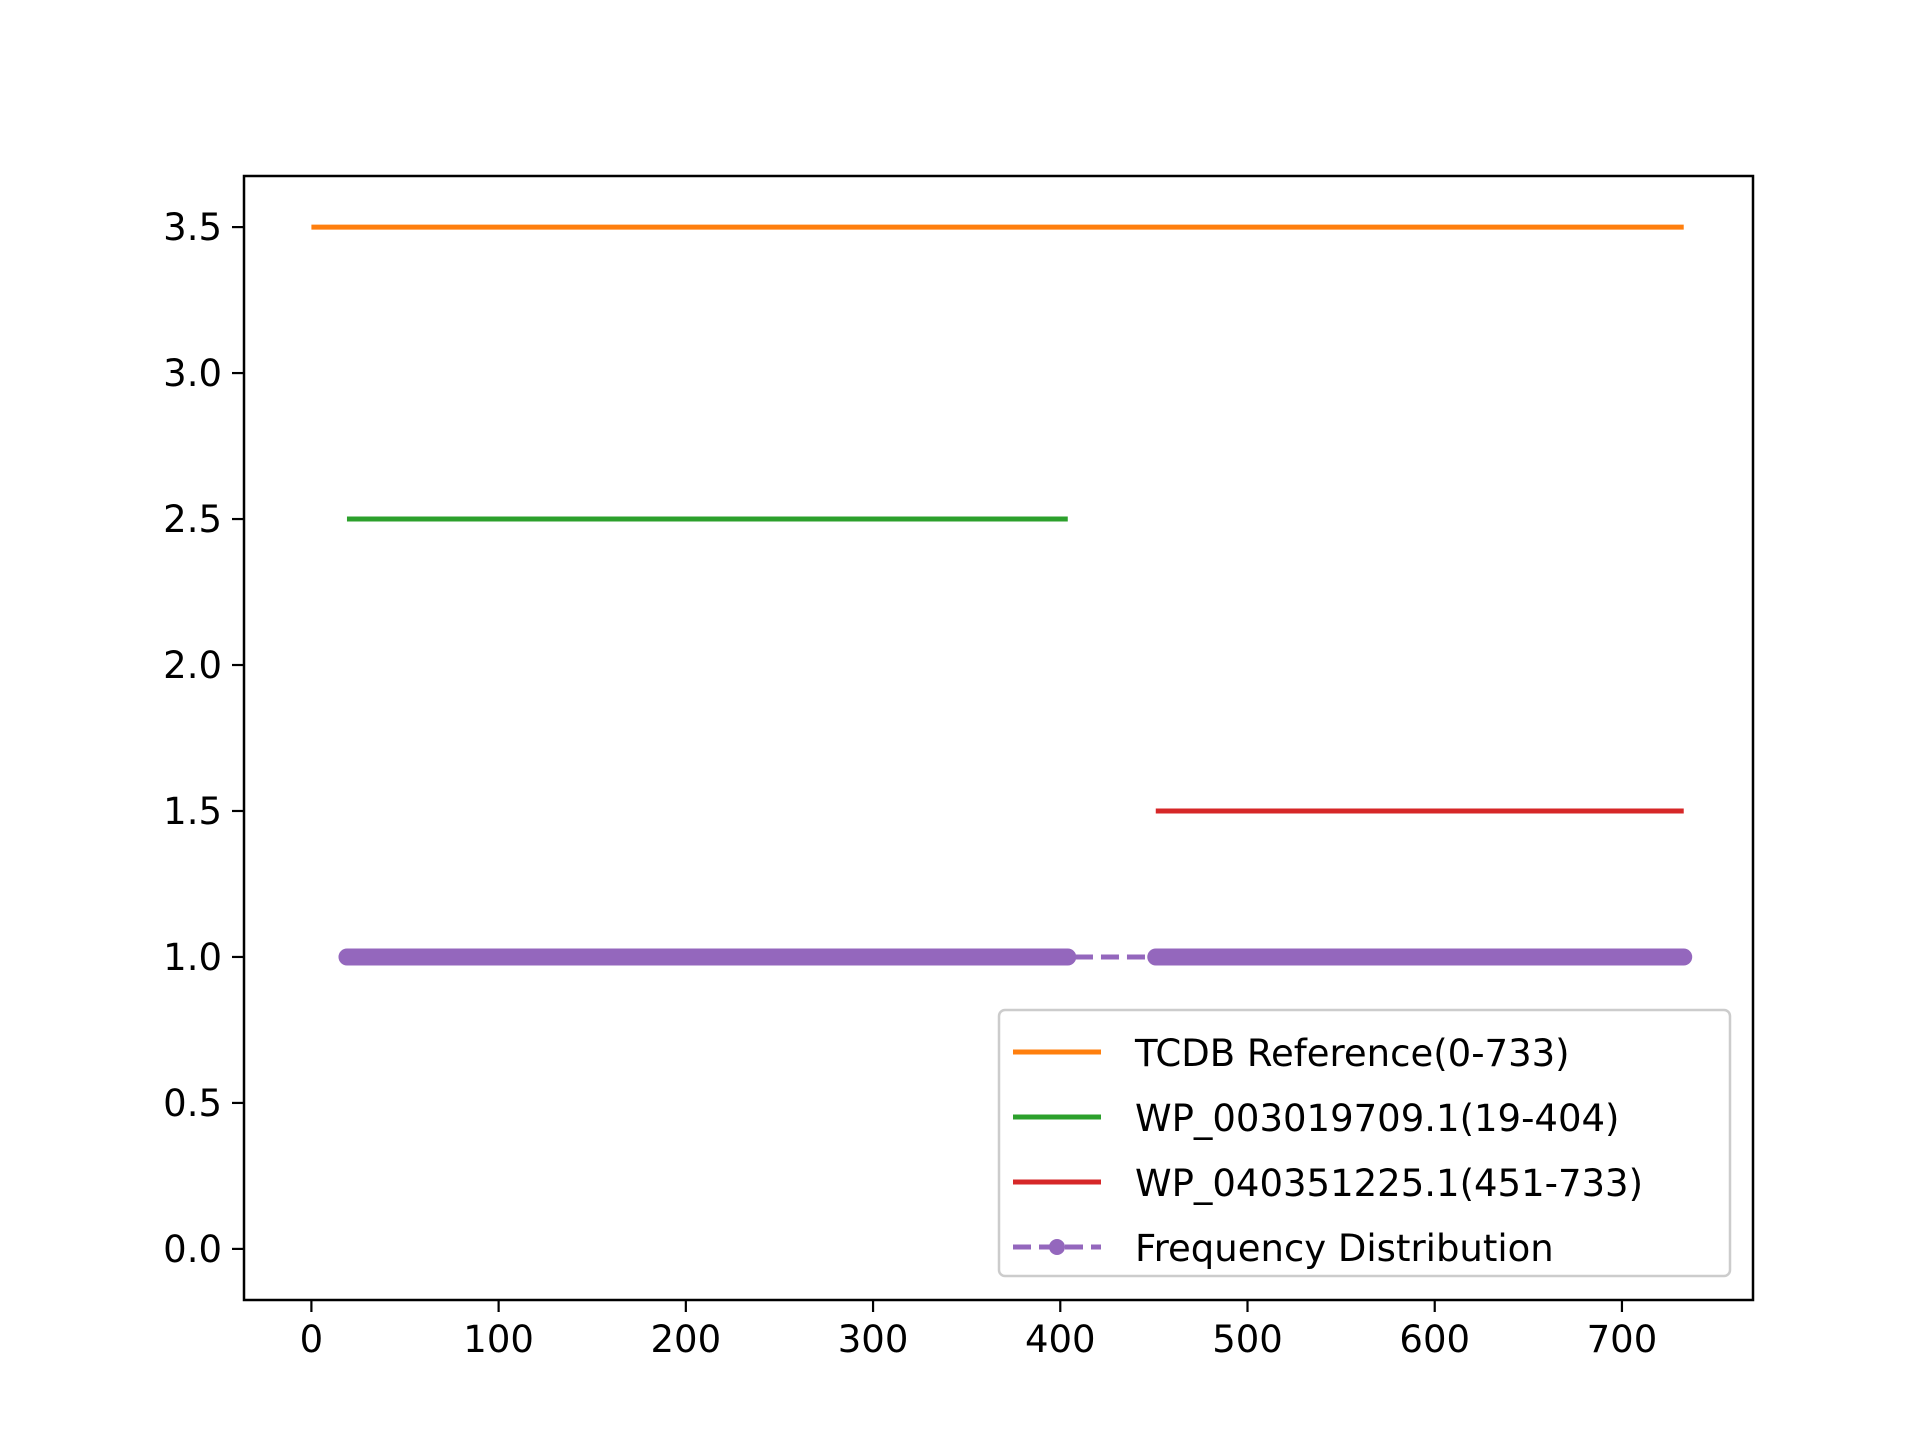 The height and width of the screenshot is (1445, 1920). I want to click on y-axis: 0.0 0.5 1.0 1.5 2.0 2.5 3.0 3.5, so click(203, 738).